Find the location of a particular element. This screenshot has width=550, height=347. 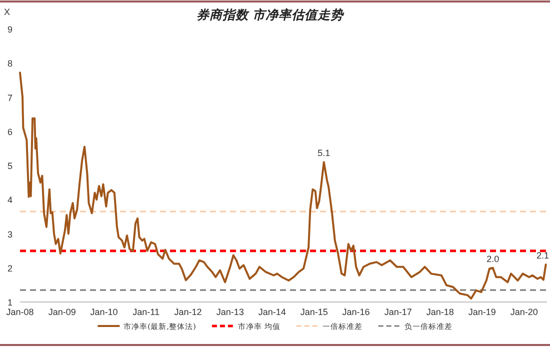

x-tick-label: Jan-09 is located at coordinates (62, 312).